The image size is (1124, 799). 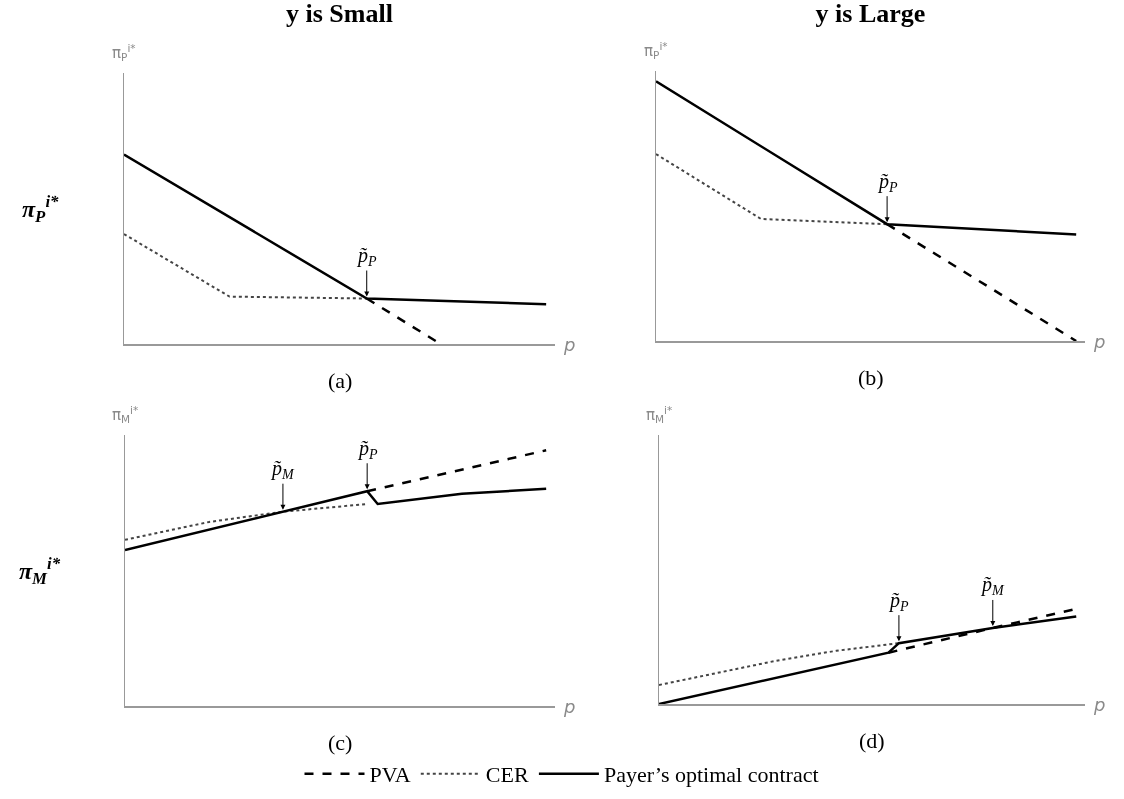 I want to click on legend-label: PVA, so click(x=390, y=775).